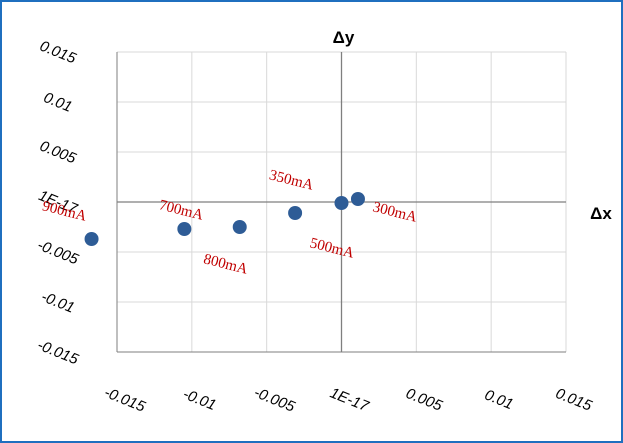 This screenshot has width=623, height=443. Describe the element at coordinates (498, 399) in the screenshot. I see `x-tick-label: 0.01` at that location.